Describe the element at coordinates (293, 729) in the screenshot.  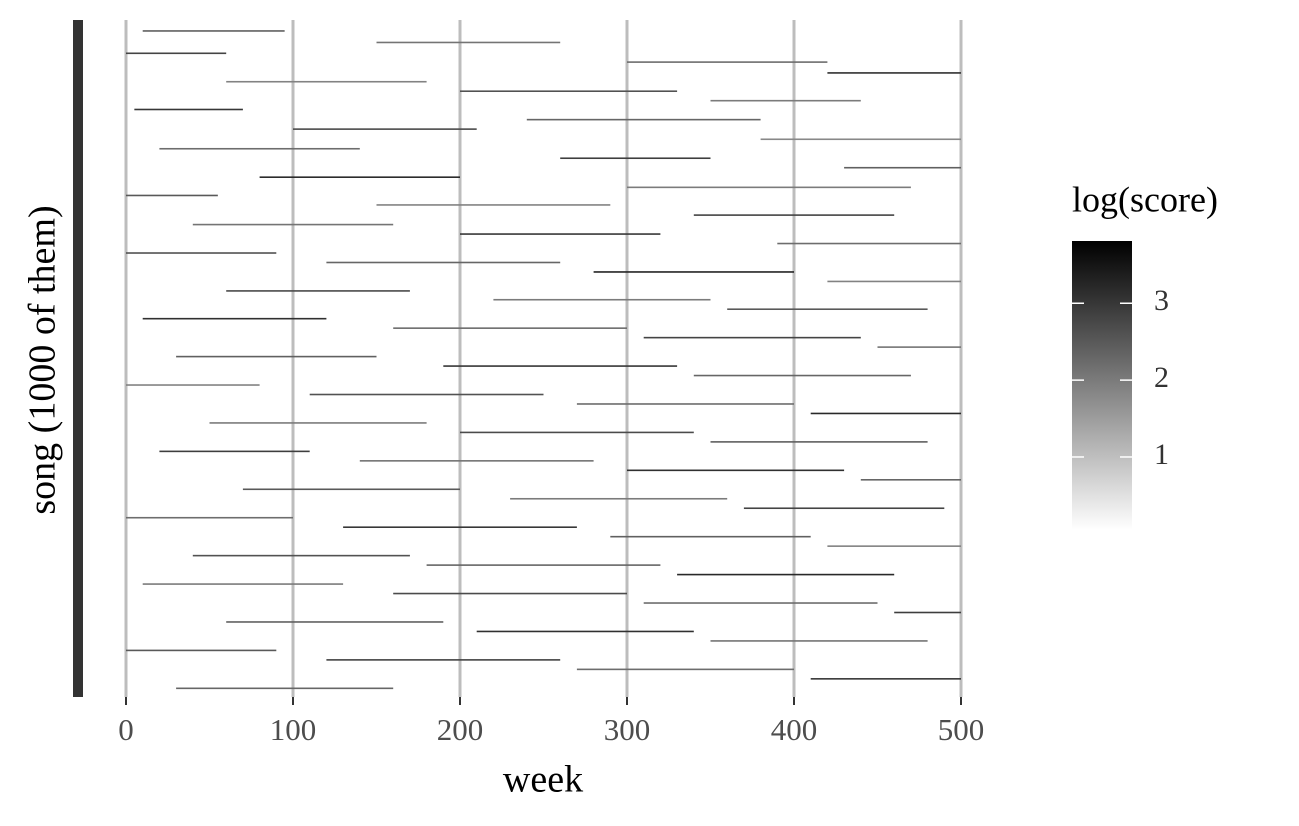
I see `x-tick-label: 100` at that location.